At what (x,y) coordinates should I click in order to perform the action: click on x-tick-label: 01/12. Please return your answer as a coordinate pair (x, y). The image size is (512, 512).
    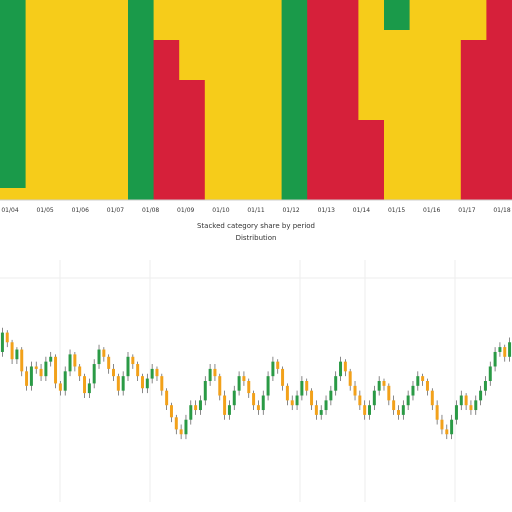
    Looking at the image, I should click on (290, 210).